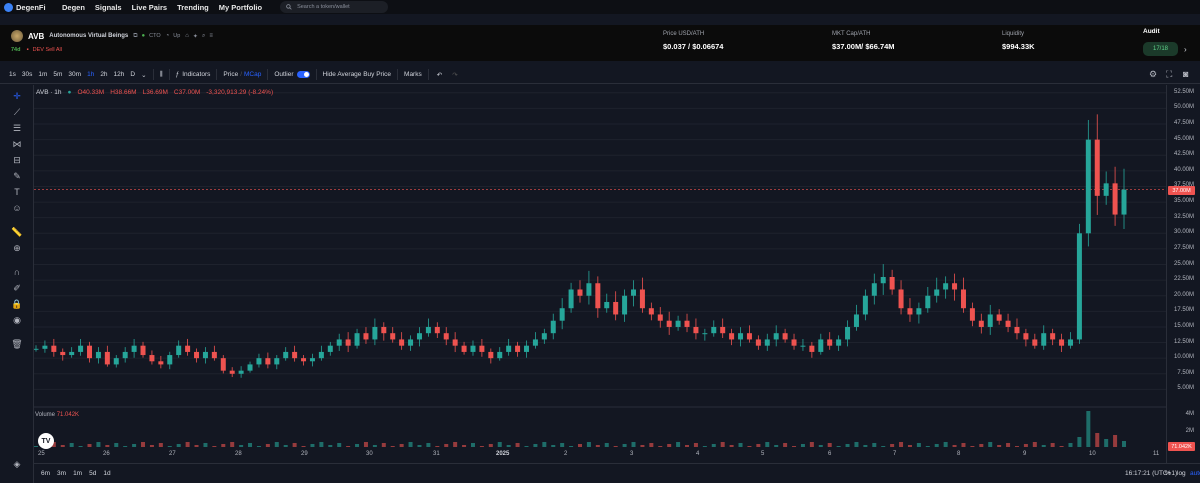 This screenshot has width=1200, height=483. I want to click on range-3m: 3m, so click(62, 473).